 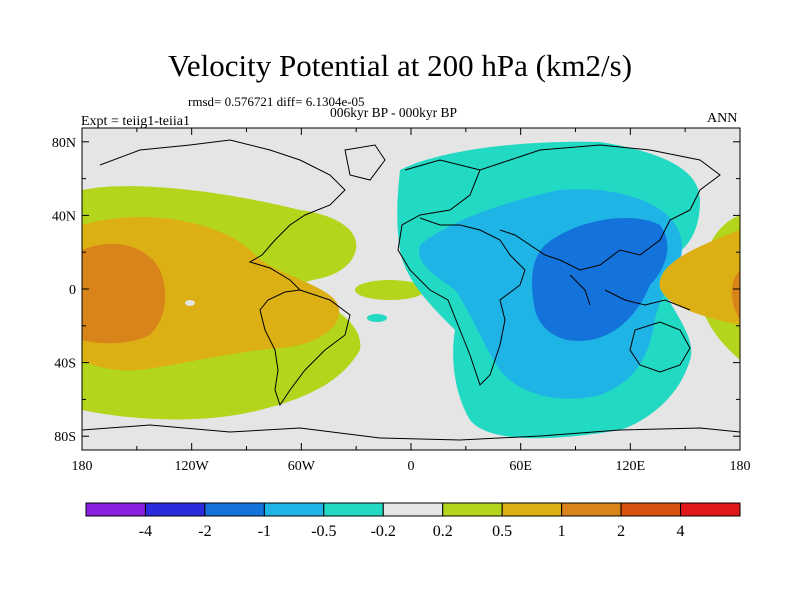 I want to click on colorbar-label: 0.2, so click(x=443, y=531).